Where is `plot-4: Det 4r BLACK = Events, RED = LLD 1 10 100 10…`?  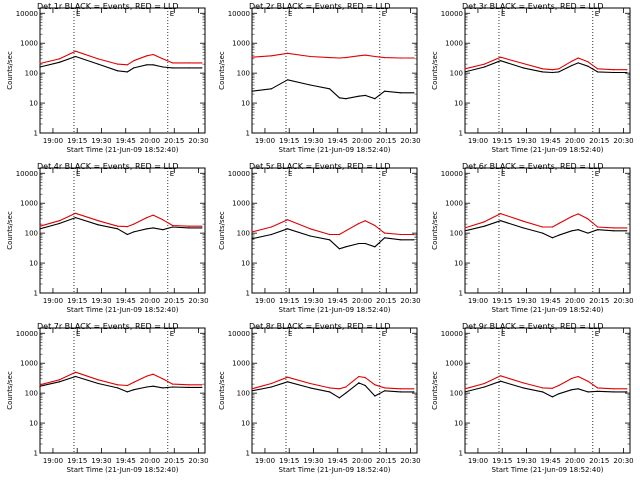 plot-4: Det 4r BLACK = Events, RED = LLD 1 10 100 10… is located at coordinates (107, 238).